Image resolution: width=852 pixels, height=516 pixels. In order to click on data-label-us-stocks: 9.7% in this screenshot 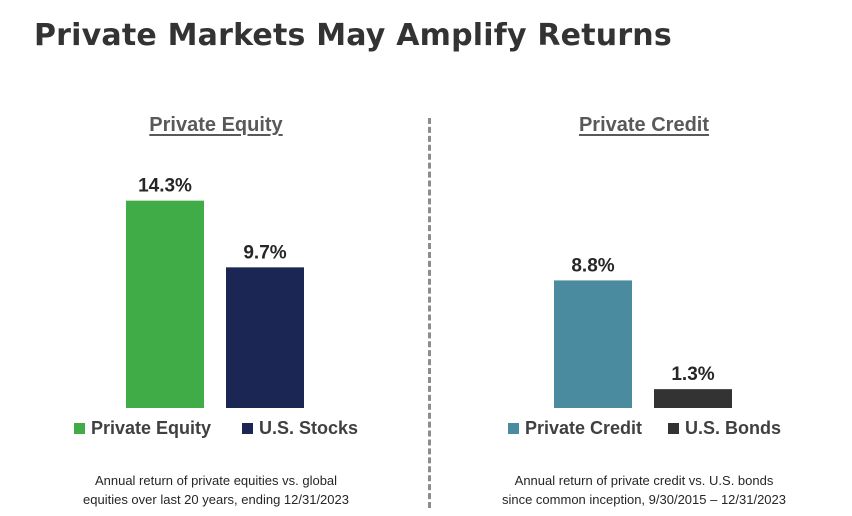, I will do `click(264, 252)`.